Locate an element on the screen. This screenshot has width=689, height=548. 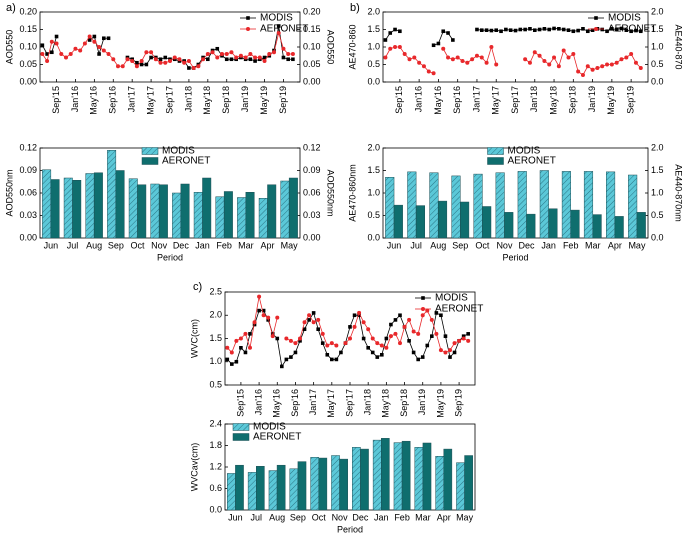
x-tick-label: Jan'17 is located at coordinates (132, 99).